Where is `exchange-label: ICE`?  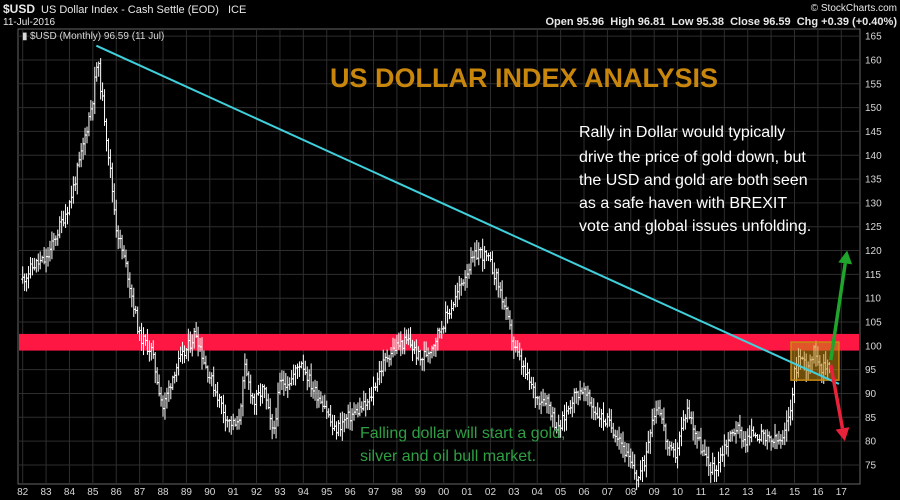
exchange-label: ICE is located at coordinates (237, 10).